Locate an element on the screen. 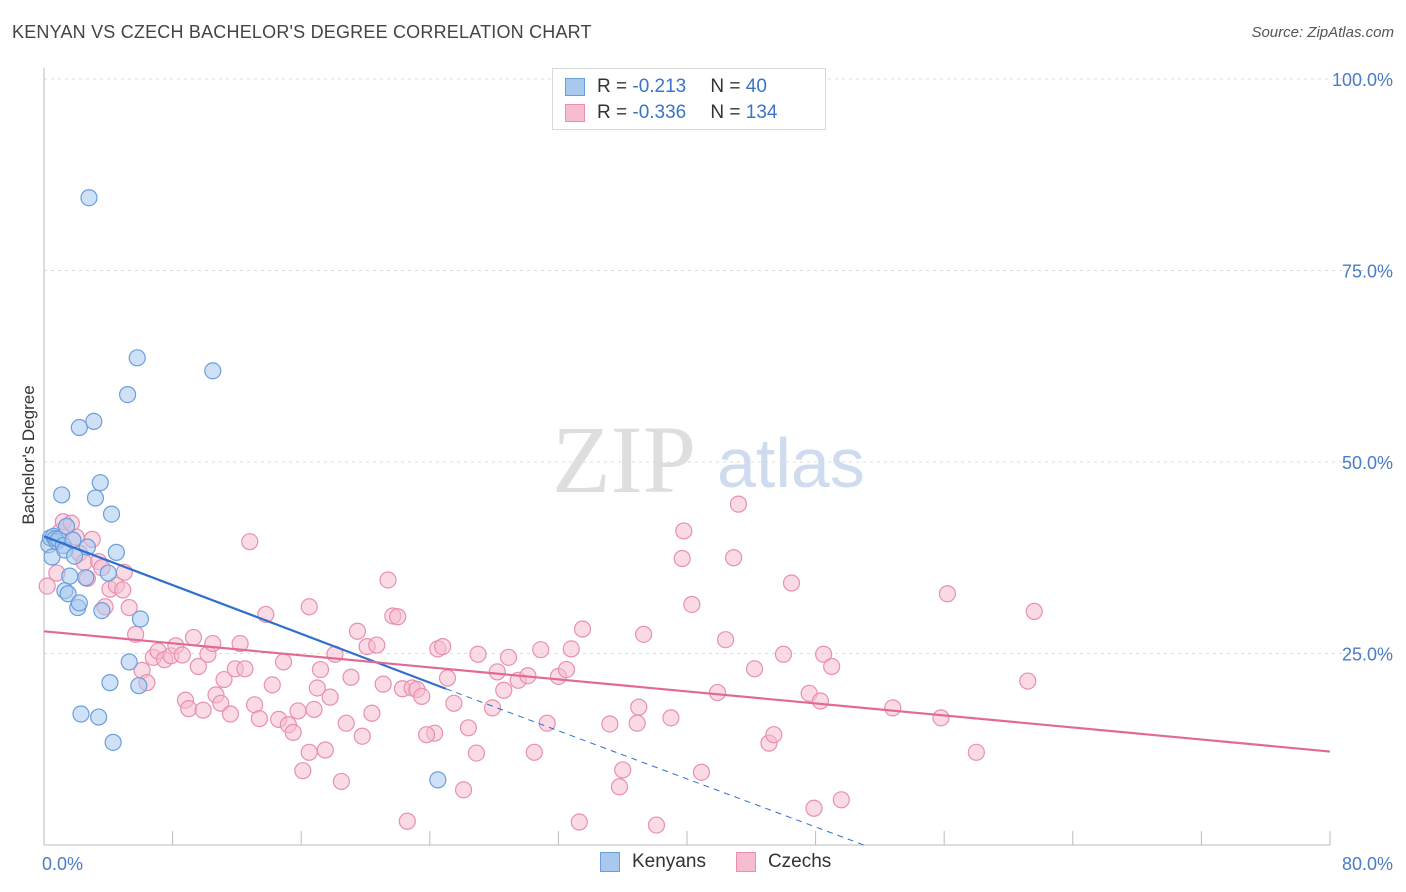  y-tick-label: 25.0% is located at coordinates (1367, 655).